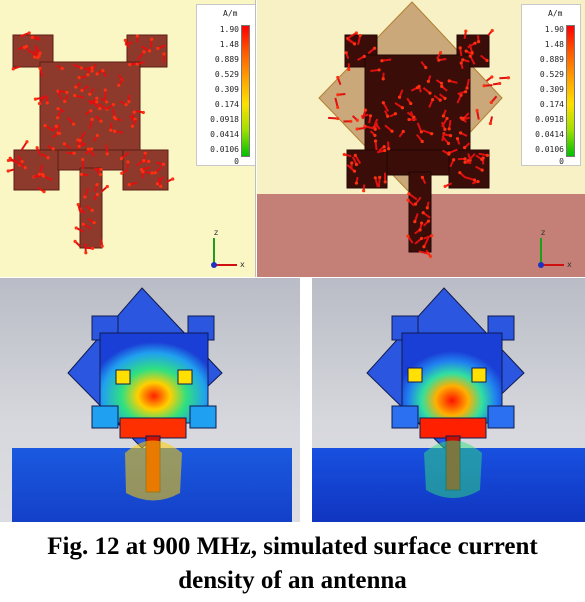 The image size is (585, 602). I want to click on legend-tick: 1.48, so click(229, 44).